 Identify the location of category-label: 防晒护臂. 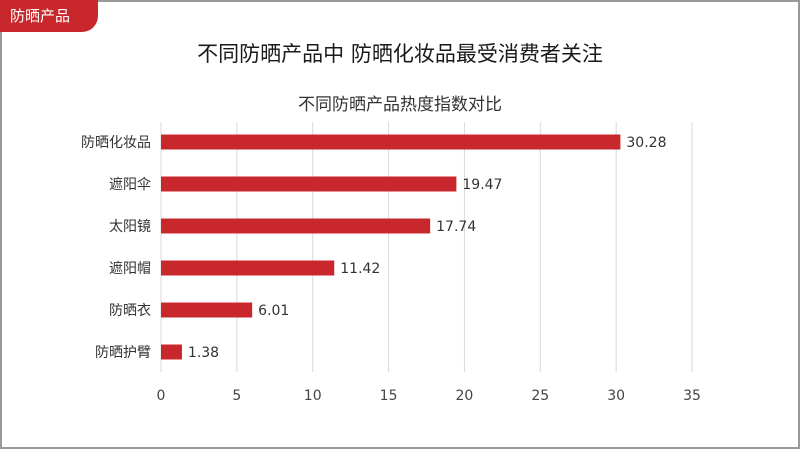
(123, 353).